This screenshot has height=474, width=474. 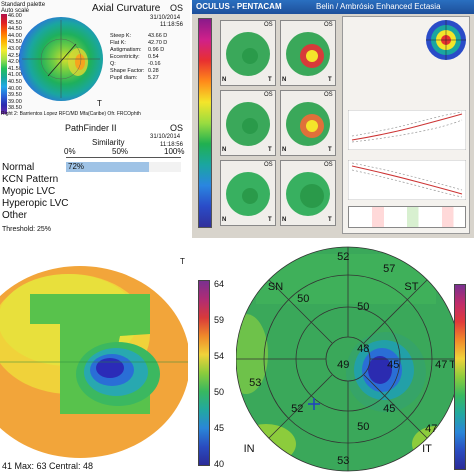 I want to click on axial-scale-value: 42.00, so click(x=15, y=62).